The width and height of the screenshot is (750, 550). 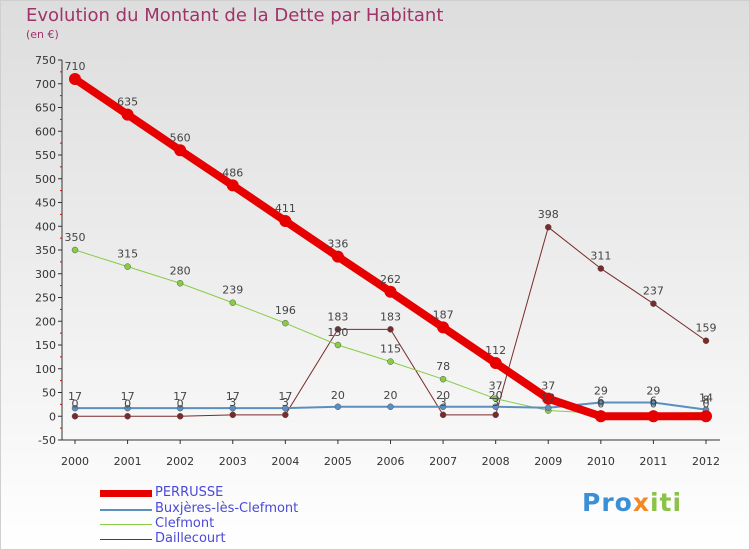 What do you see at coordinates (230, 493) in the screenshot?
I see `legend-entry-perrusse: PERRUSSE` at bounding box center [230, 493].